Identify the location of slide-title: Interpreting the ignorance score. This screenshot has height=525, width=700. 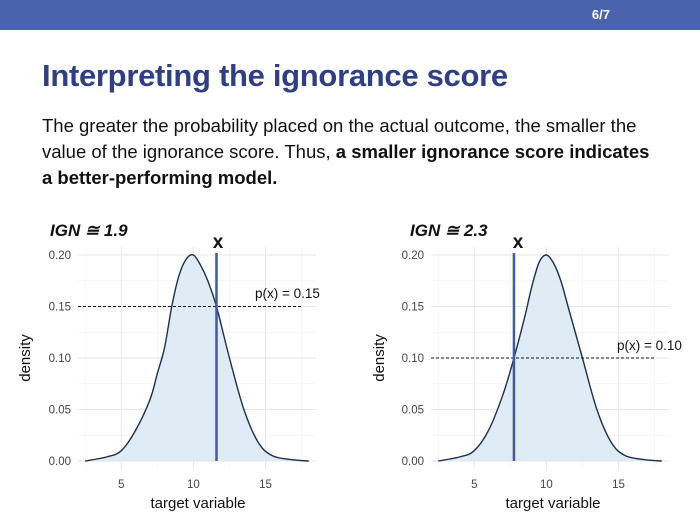
(275, 75).